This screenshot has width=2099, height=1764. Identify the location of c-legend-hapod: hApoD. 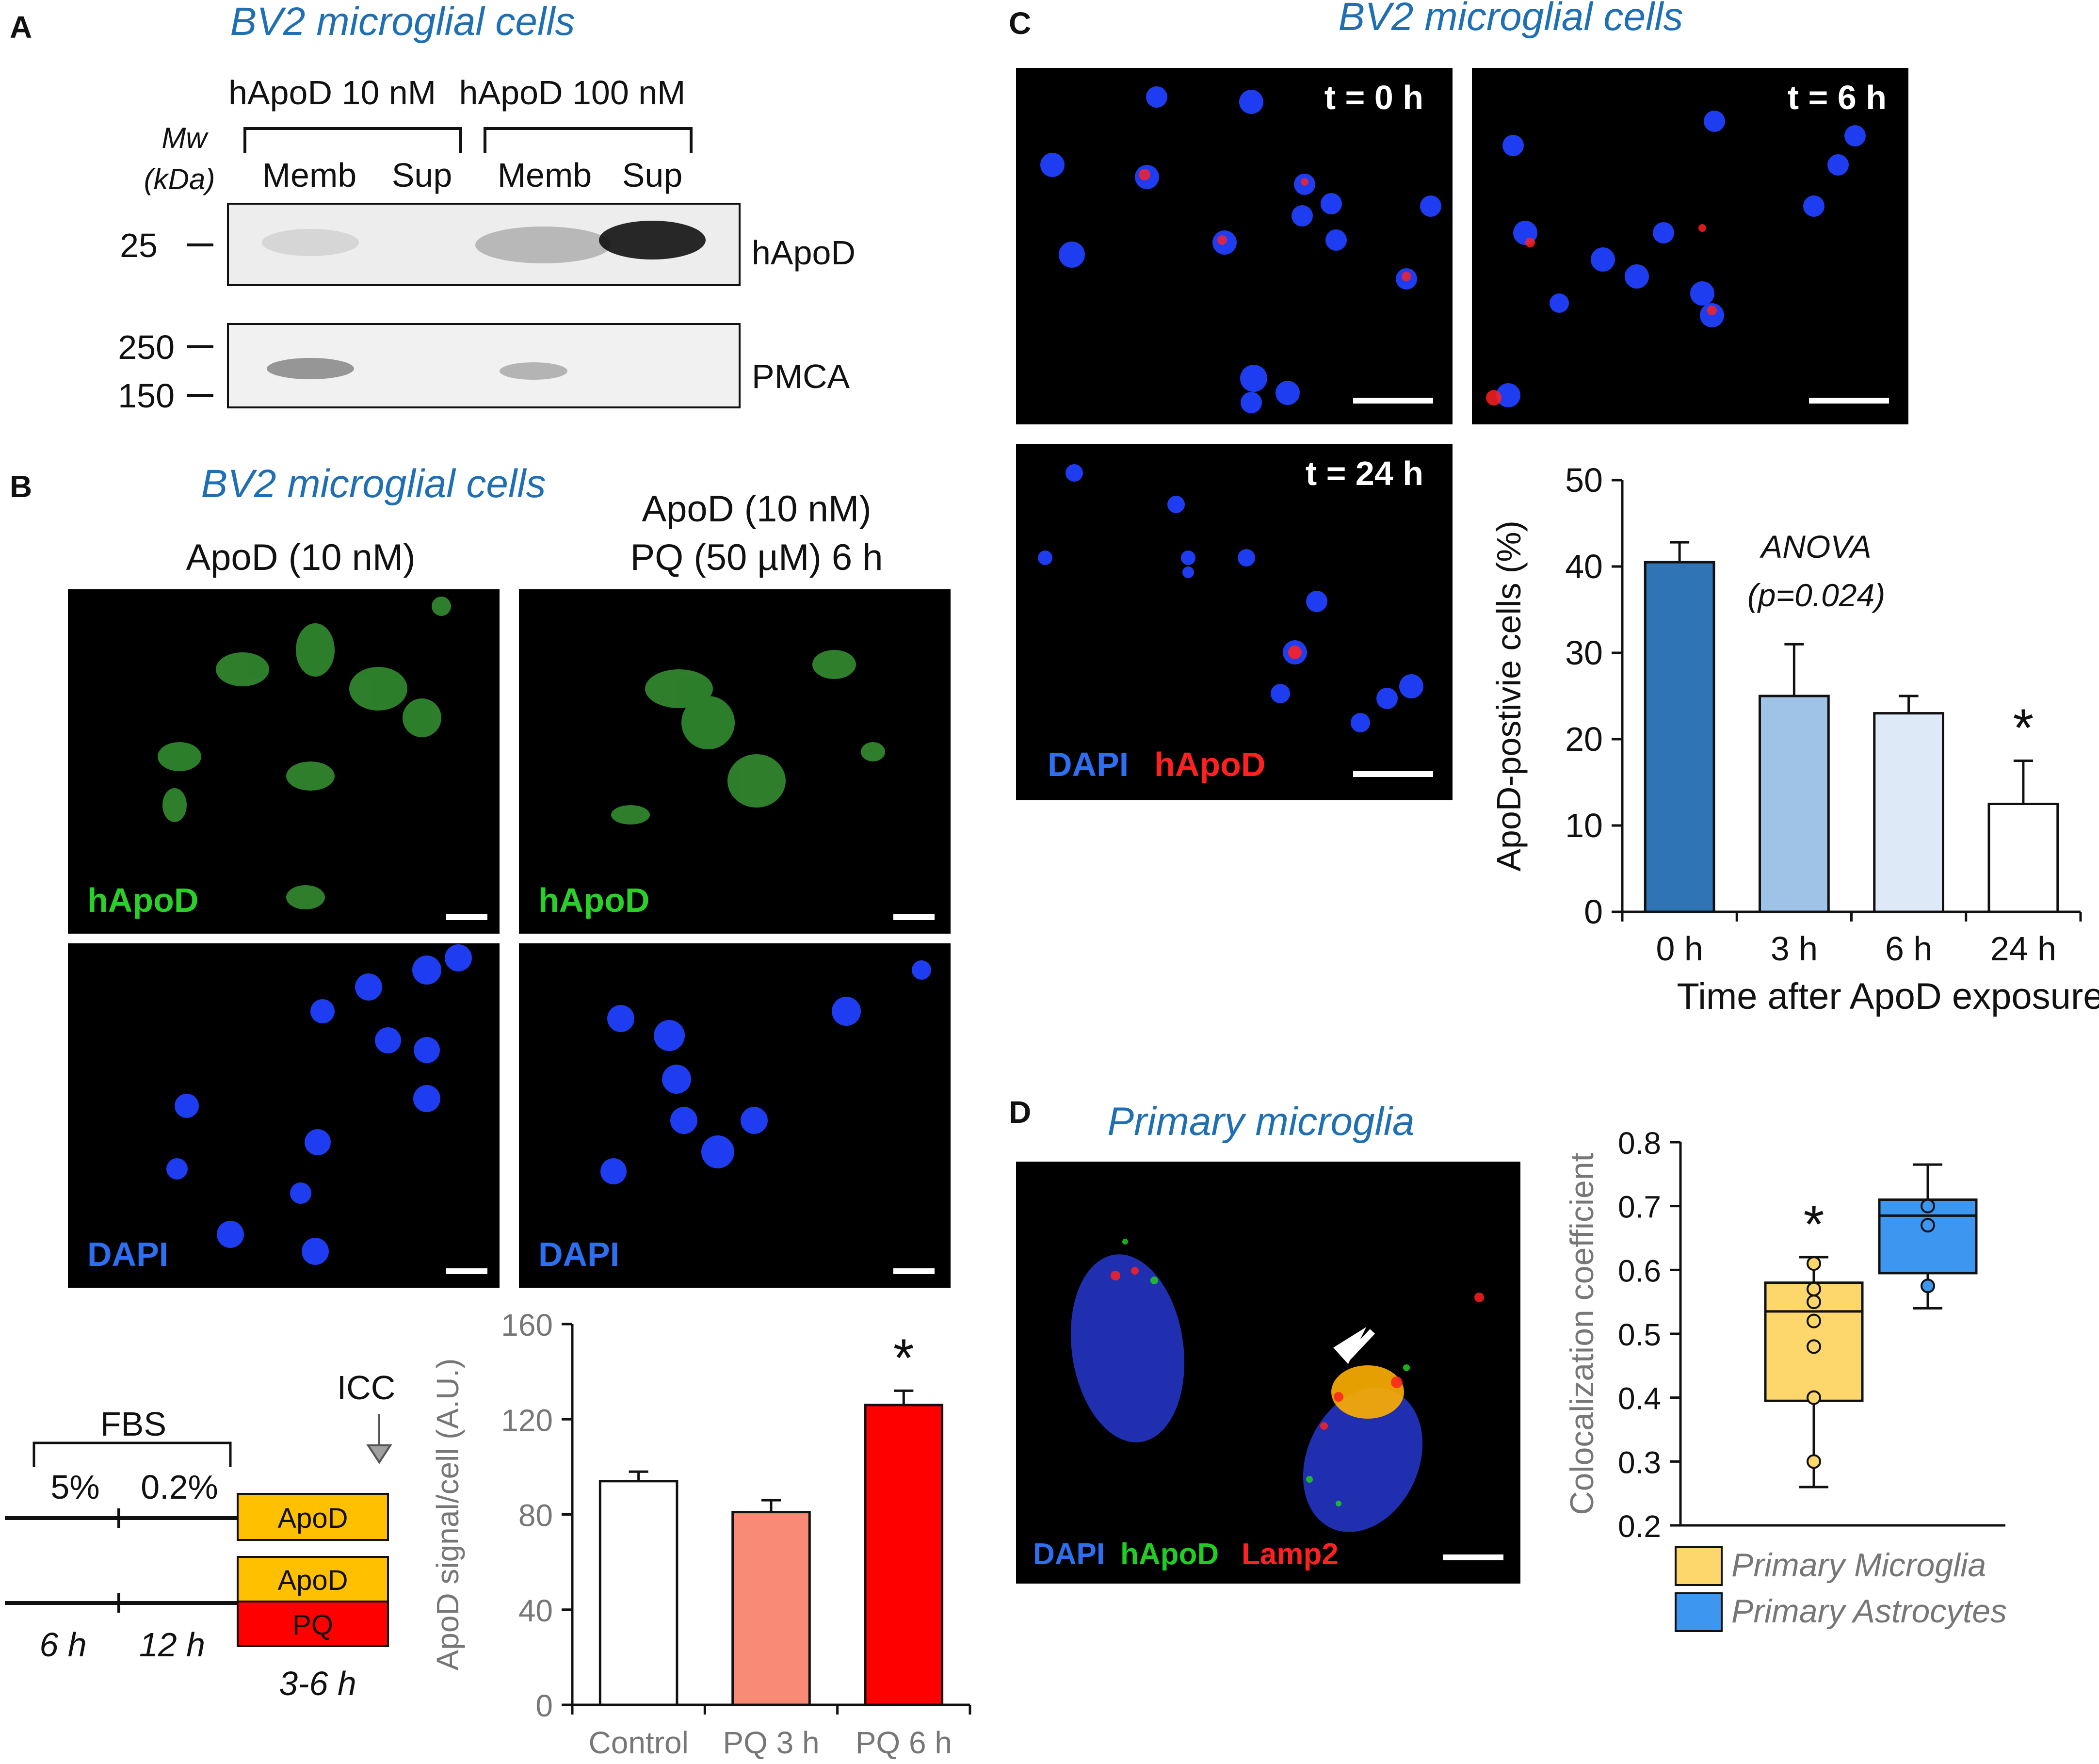
(1209, 764).